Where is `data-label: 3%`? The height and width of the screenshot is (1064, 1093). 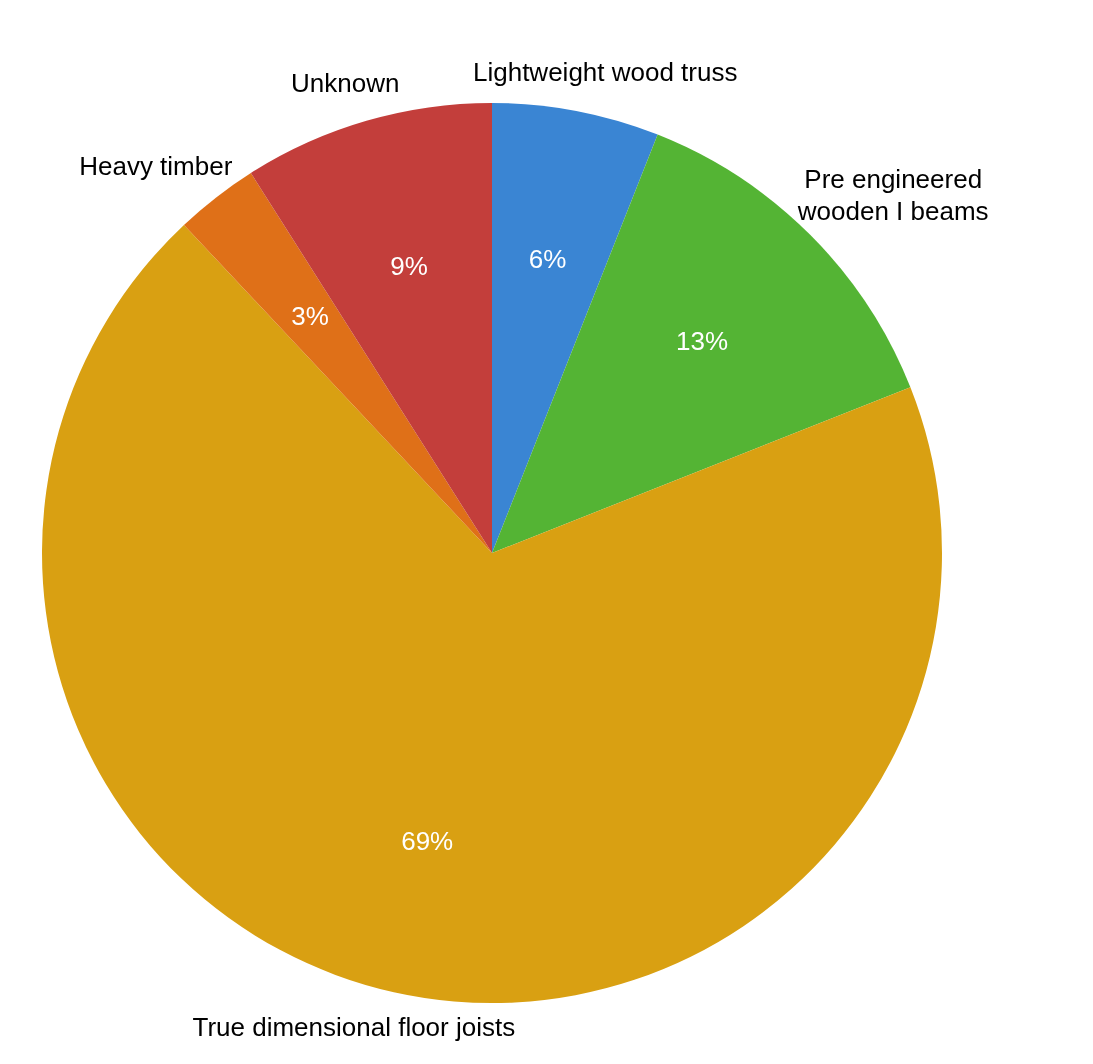
data-label: 3% is located at coordinates (310, 316).